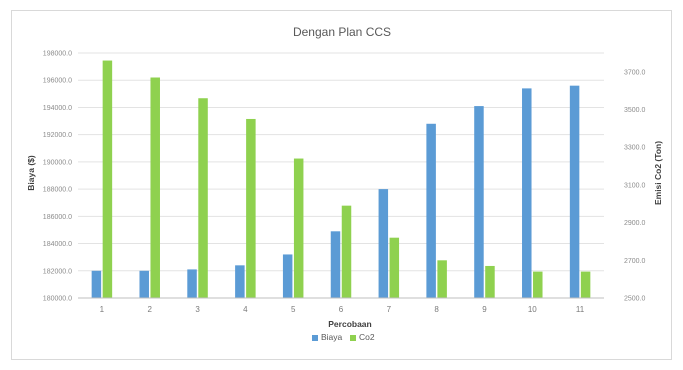 This screenshot has height=370, width=683. I want to click on x-tick-label: 4, so click(245, 309).